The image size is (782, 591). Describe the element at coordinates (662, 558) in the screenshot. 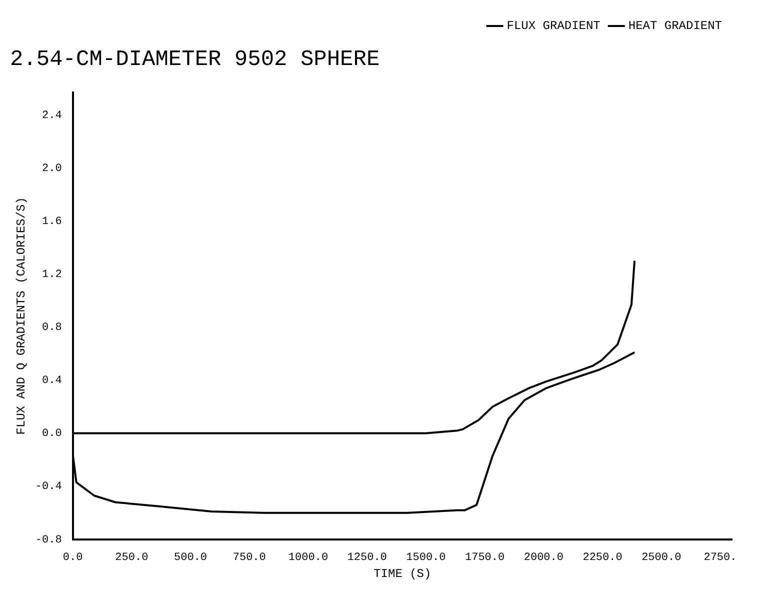

I see `x-tick-label: 2500.0` at that location.